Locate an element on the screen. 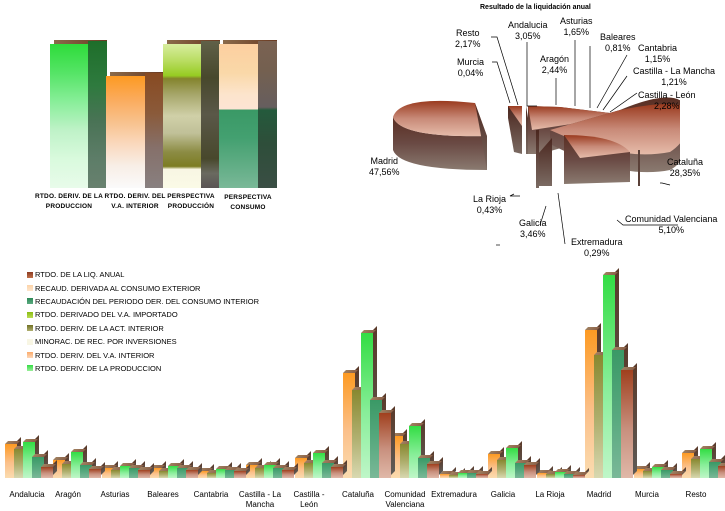 This screenshot has height=511, width=725. category-label-castilla-la-mancha: Castilla - La Mancha is located at coordinates (260, 499).